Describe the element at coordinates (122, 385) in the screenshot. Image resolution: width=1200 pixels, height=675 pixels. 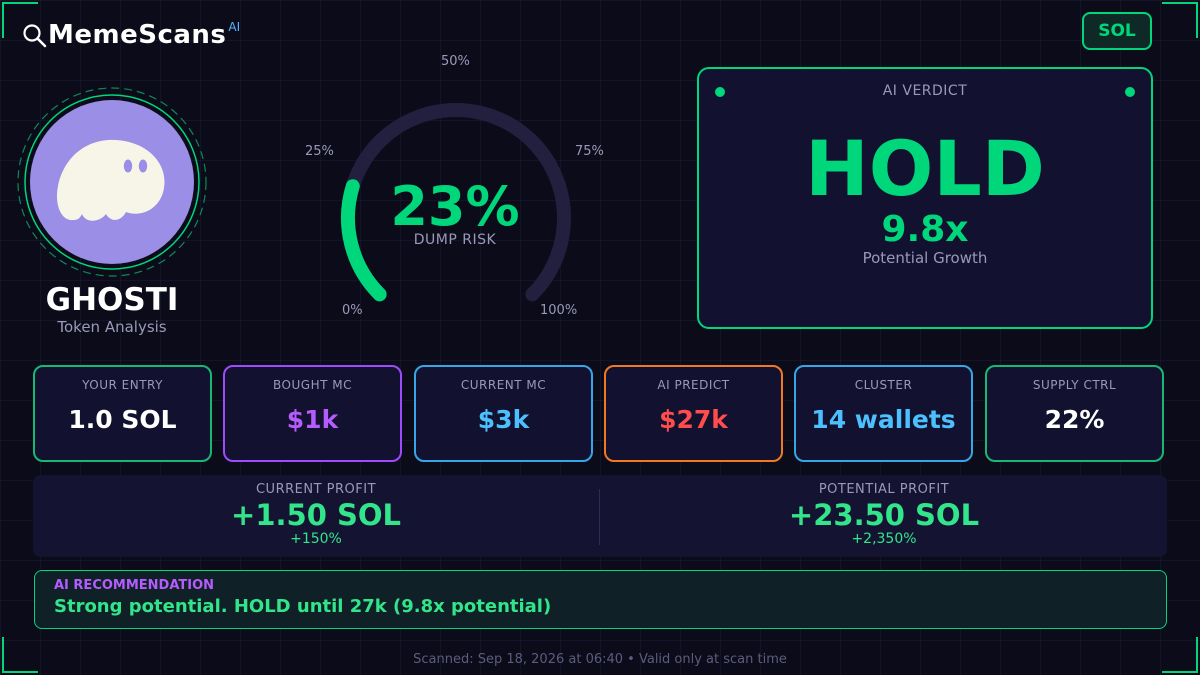
I see `stat-label: YOUR ENTRY` at that location.